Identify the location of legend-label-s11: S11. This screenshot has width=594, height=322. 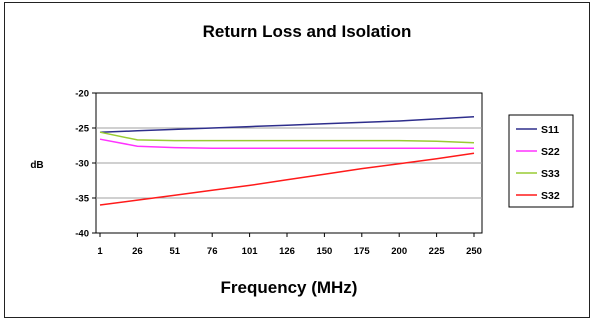
(550, 130).